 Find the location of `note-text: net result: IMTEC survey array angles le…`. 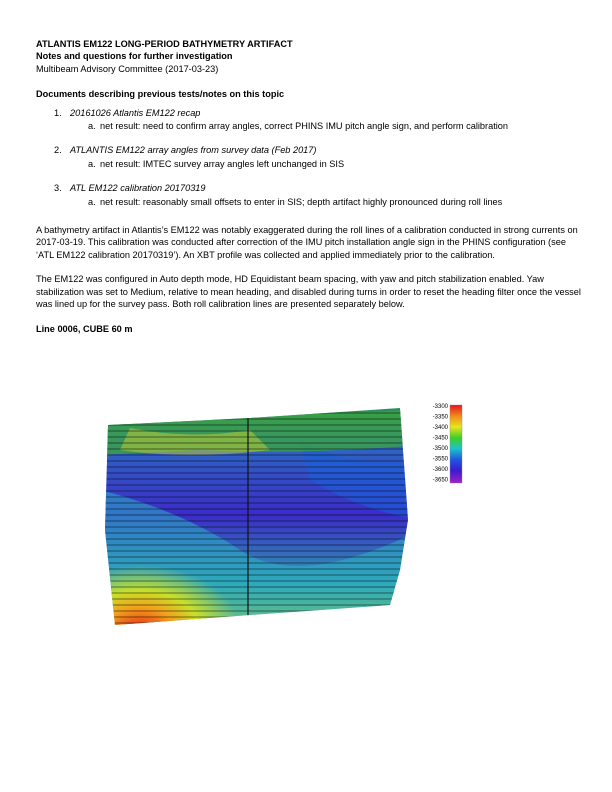

note-text: net result: IMTEC survey array angles le… is located at coordinates (222, 163).